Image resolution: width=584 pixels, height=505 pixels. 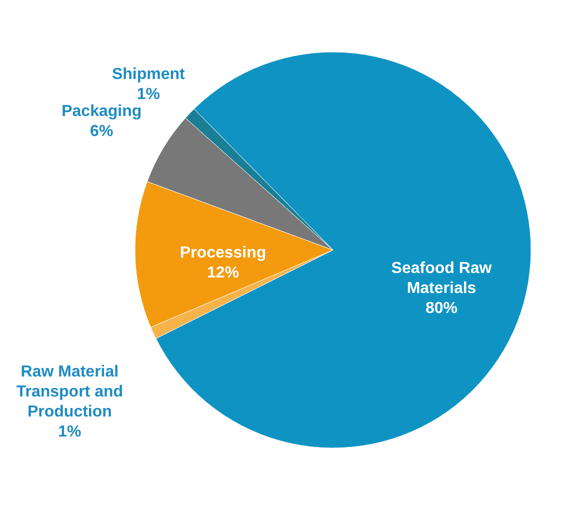 I want to click on data-label: 80%, so click(x=442, y=309).